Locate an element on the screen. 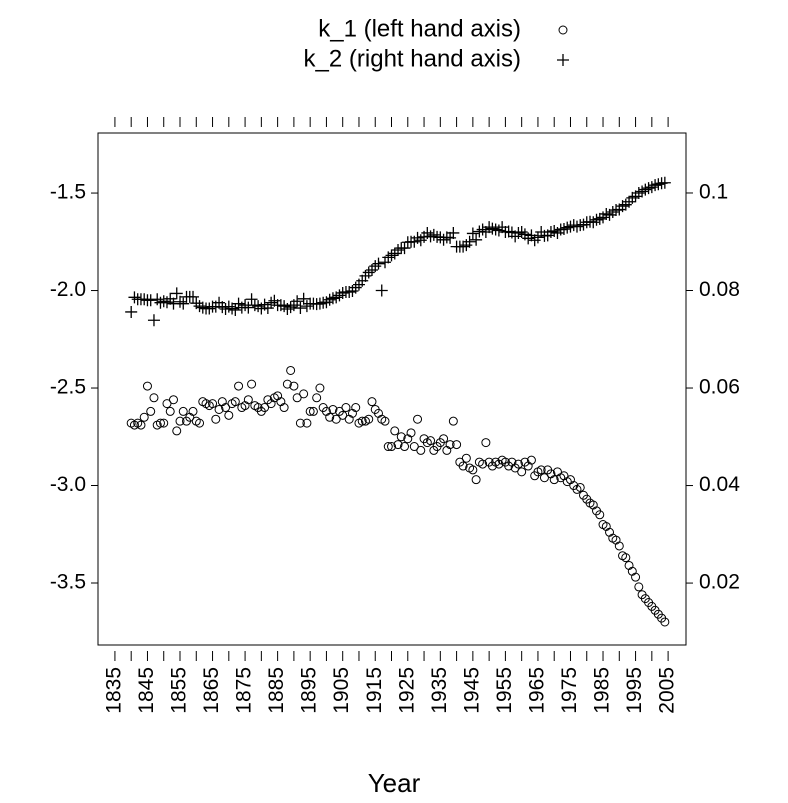 The height and width of the screenshot is (803, 788). x-tick-label: 1905 is located at coordinates (341, 690).